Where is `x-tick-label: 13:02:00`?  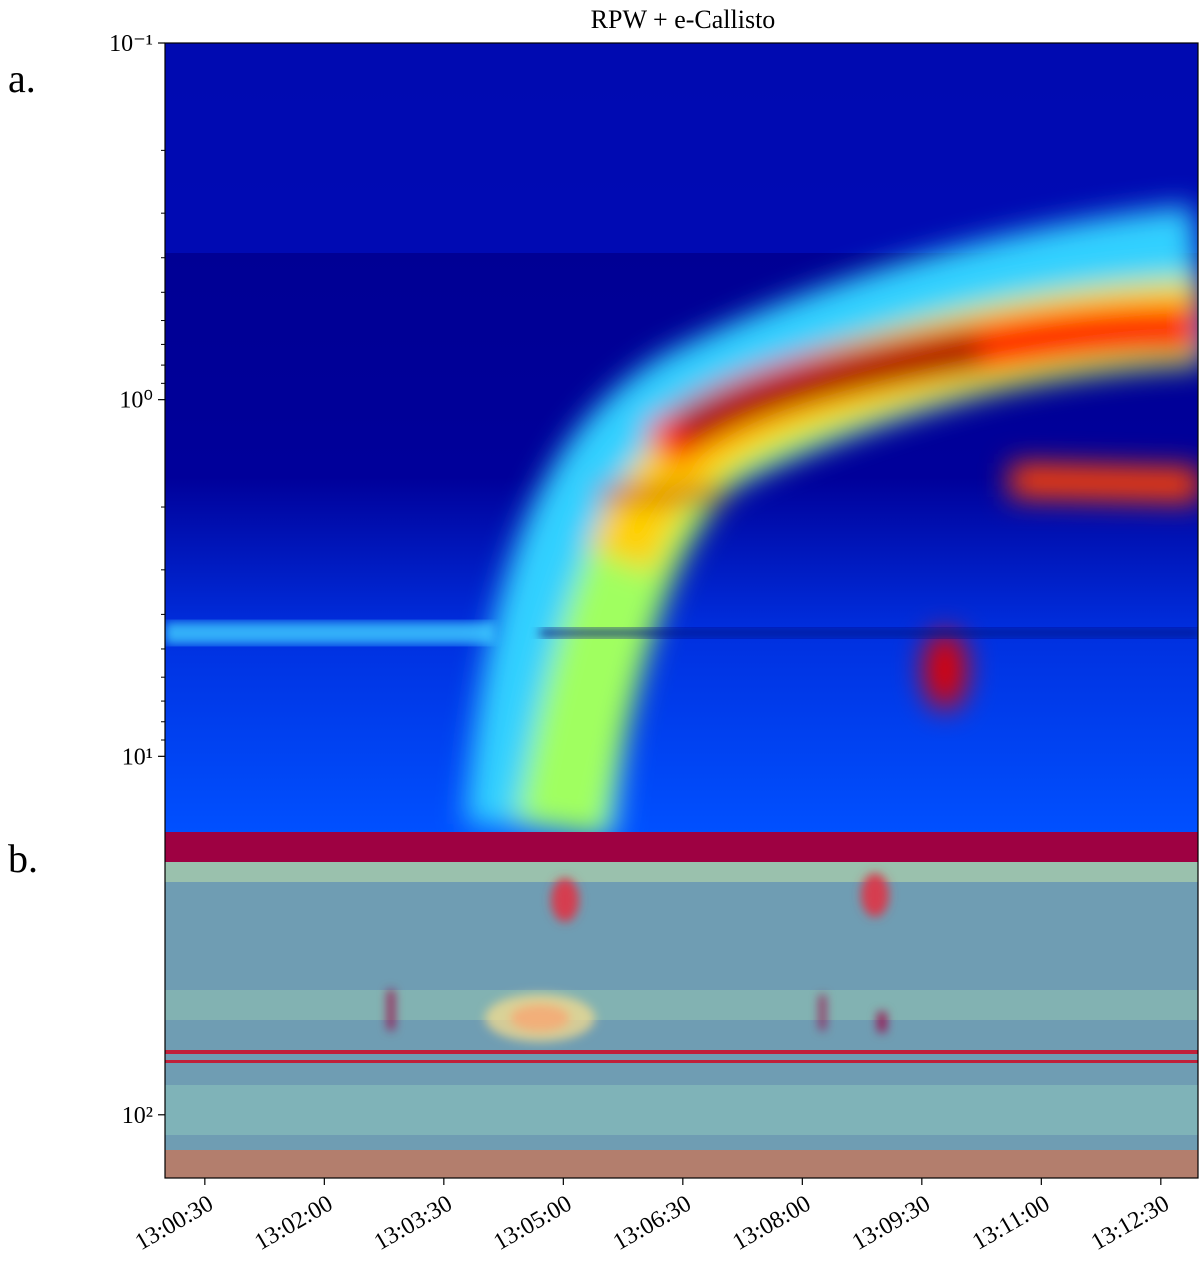 x-tick-label: 13:02:00 is located at coordinates (293, 1223).